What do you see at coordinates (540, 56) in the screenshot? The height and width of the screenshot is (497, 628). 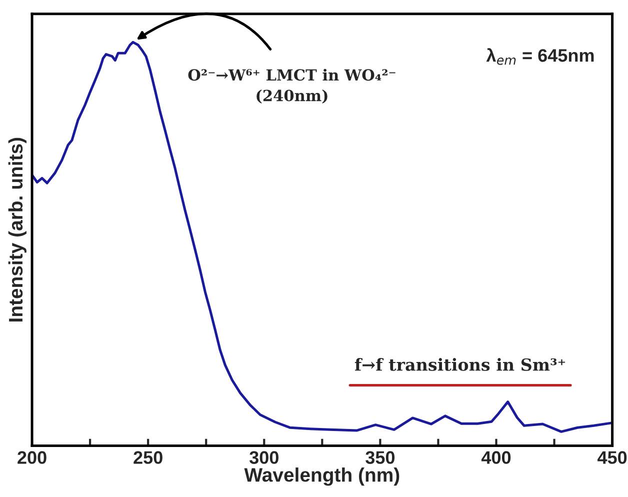 I see `annotation: λ$_{em}$ = 645nm` at bounding box center [540, 56].